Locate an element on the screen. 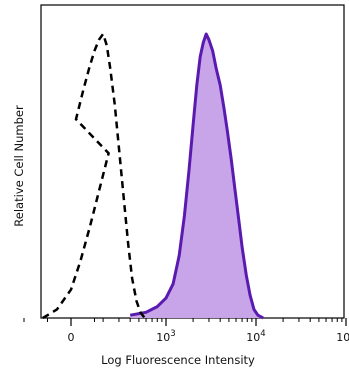 This screenshot has width=349, height=372. x-axis: 0 10³ 10⁴ 10⁵ is located at coordinates (186, 331).